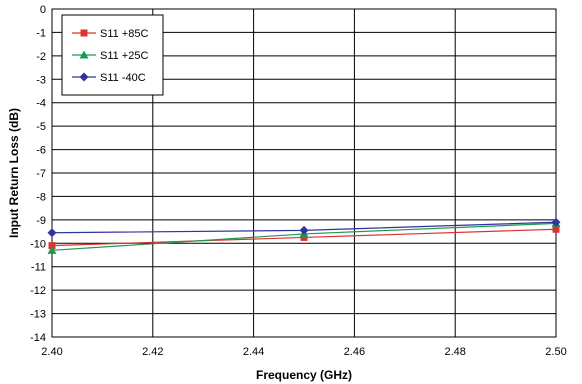 The height and width of the screenshot is (384, 582). Describe the element at coordinates (304, 375) in the screenshot. I see `x-axis-label: Frequency (GHz)` at that location.